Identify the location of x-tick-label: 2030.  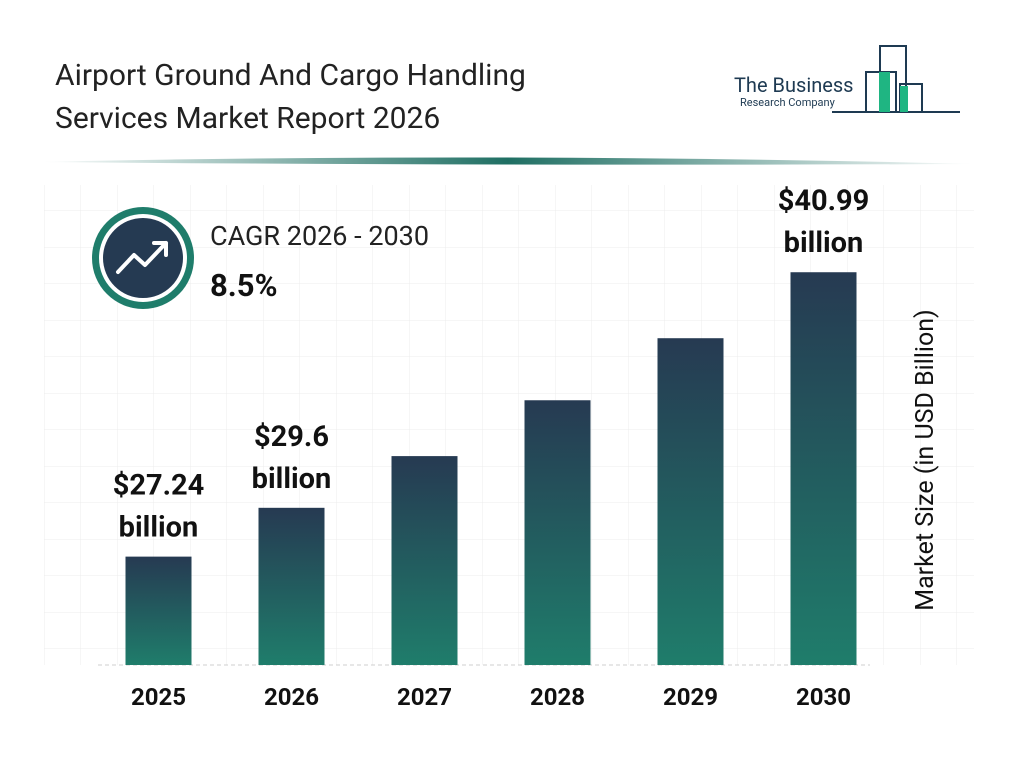
(823, 697).